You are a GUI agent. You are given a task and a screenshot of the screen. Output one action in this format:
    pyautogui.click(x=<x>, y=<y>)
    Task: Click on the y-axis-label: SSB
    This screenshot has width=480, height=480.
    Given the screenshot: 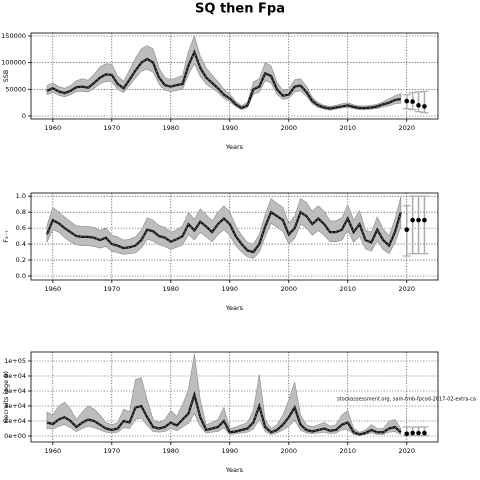 What is the action you would take?
    pyautogui.click(x=6, y=76)
    